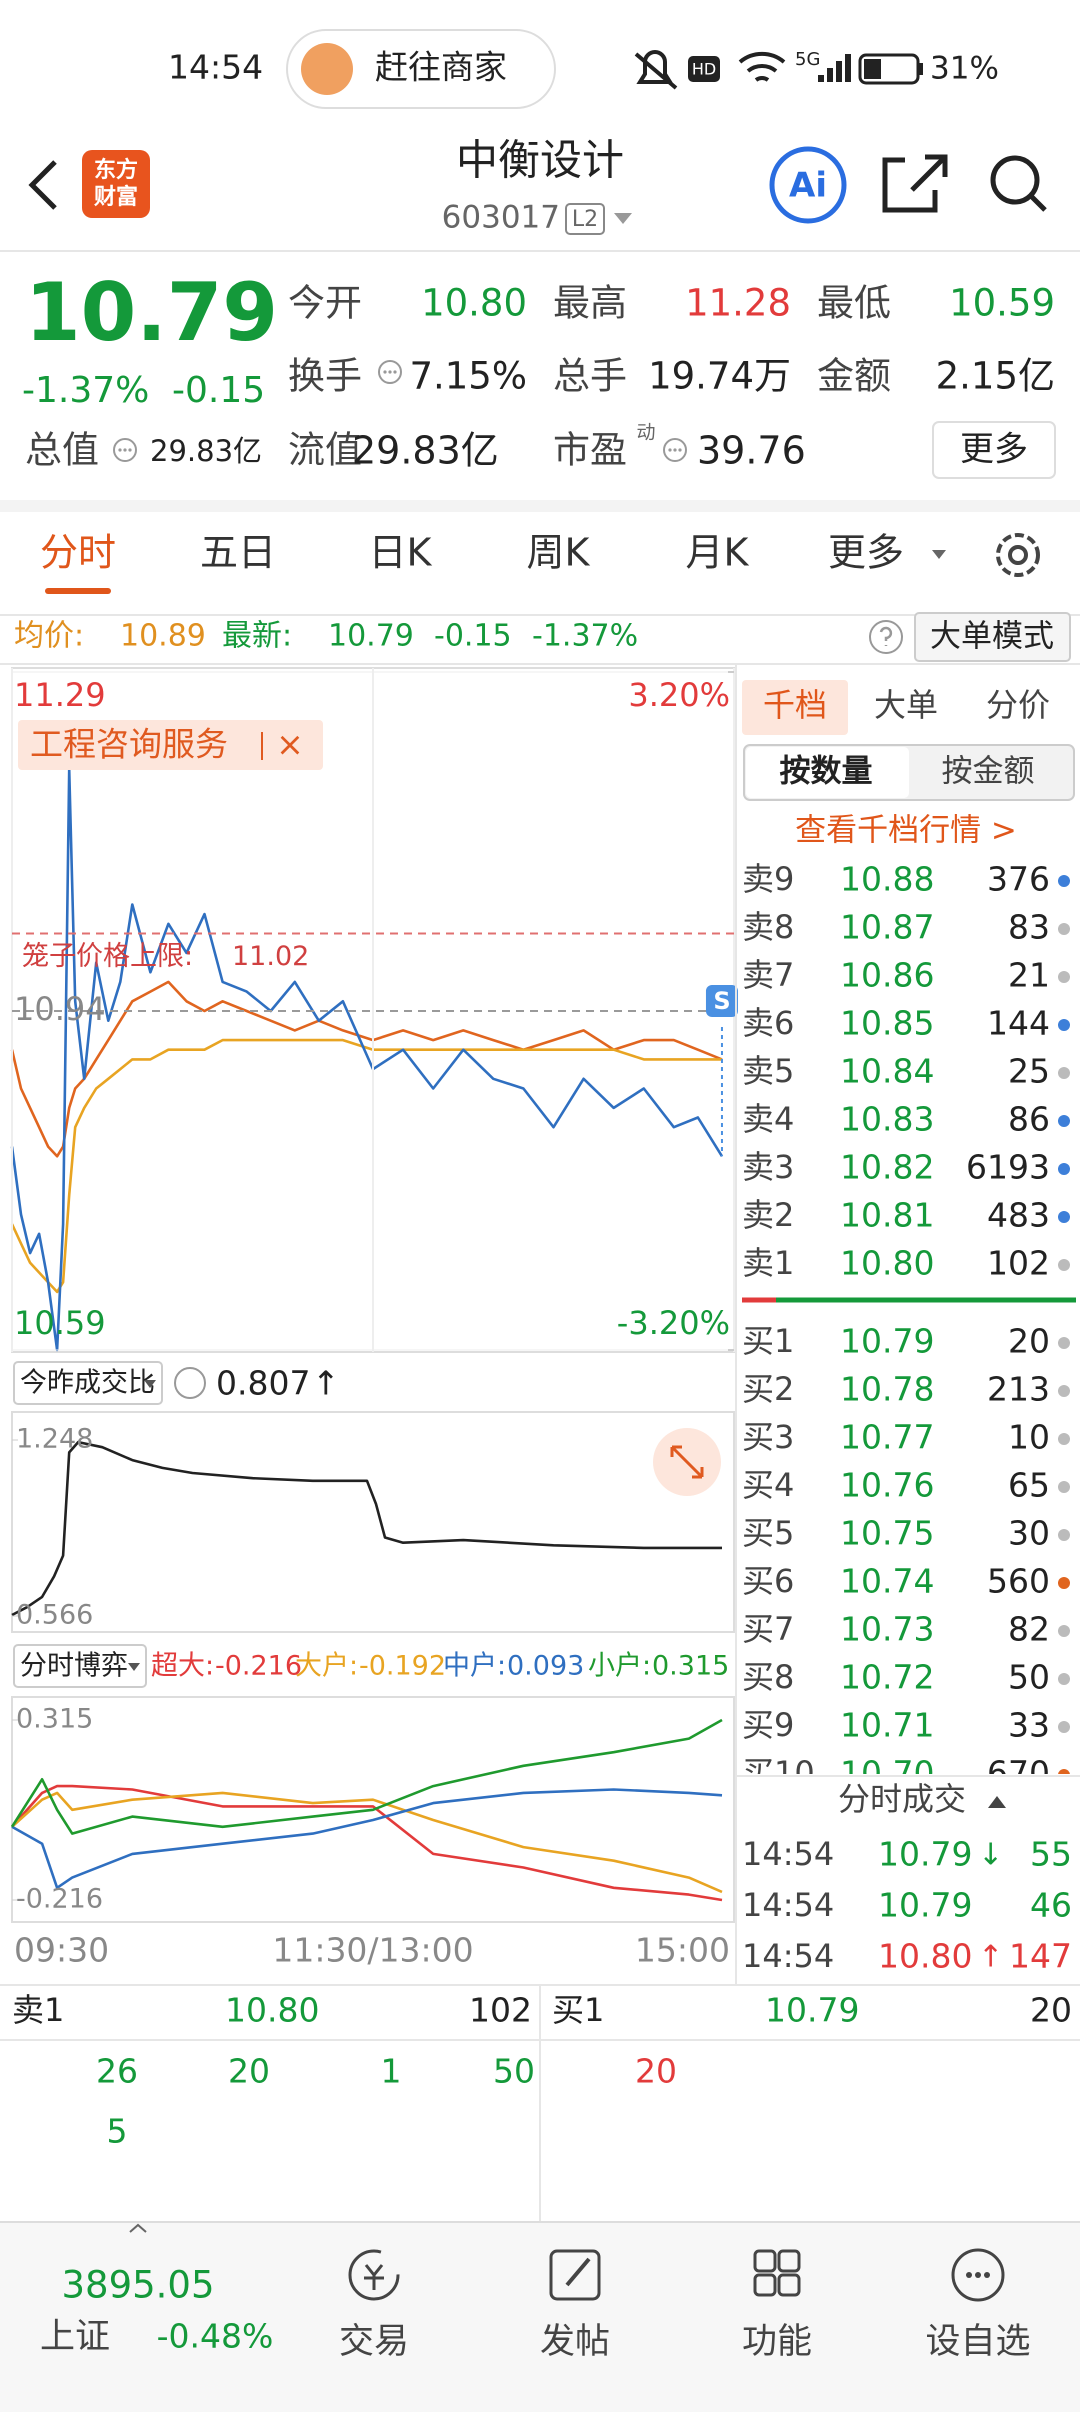  Describe the element at coordinates (812, 2010) in the screenshot. I see `queue-price: 10.79` at that location.